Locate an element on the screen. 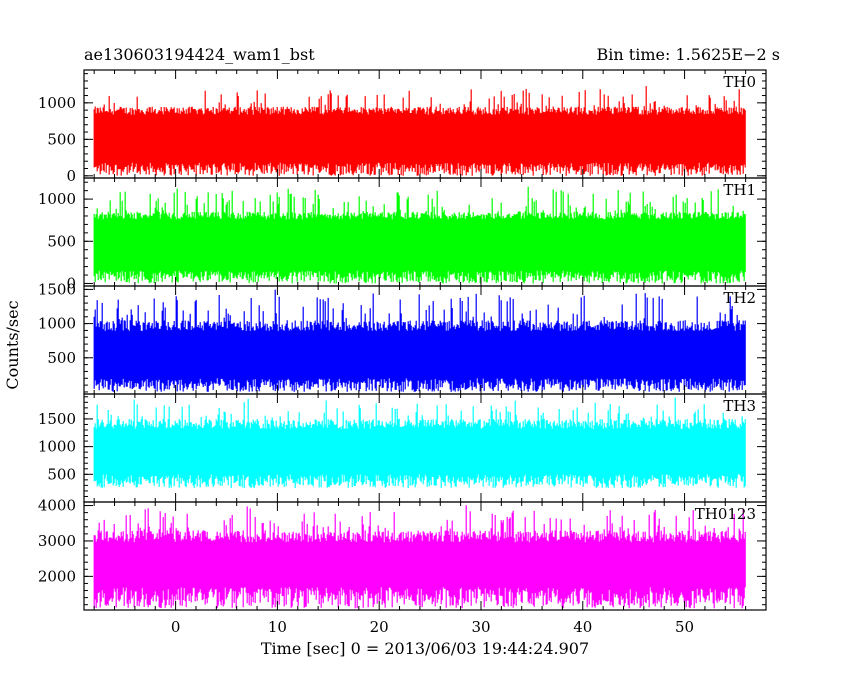 This screenshot has height=680, width=850. x-tick-label: 20 is located at coordinates (379, 627).